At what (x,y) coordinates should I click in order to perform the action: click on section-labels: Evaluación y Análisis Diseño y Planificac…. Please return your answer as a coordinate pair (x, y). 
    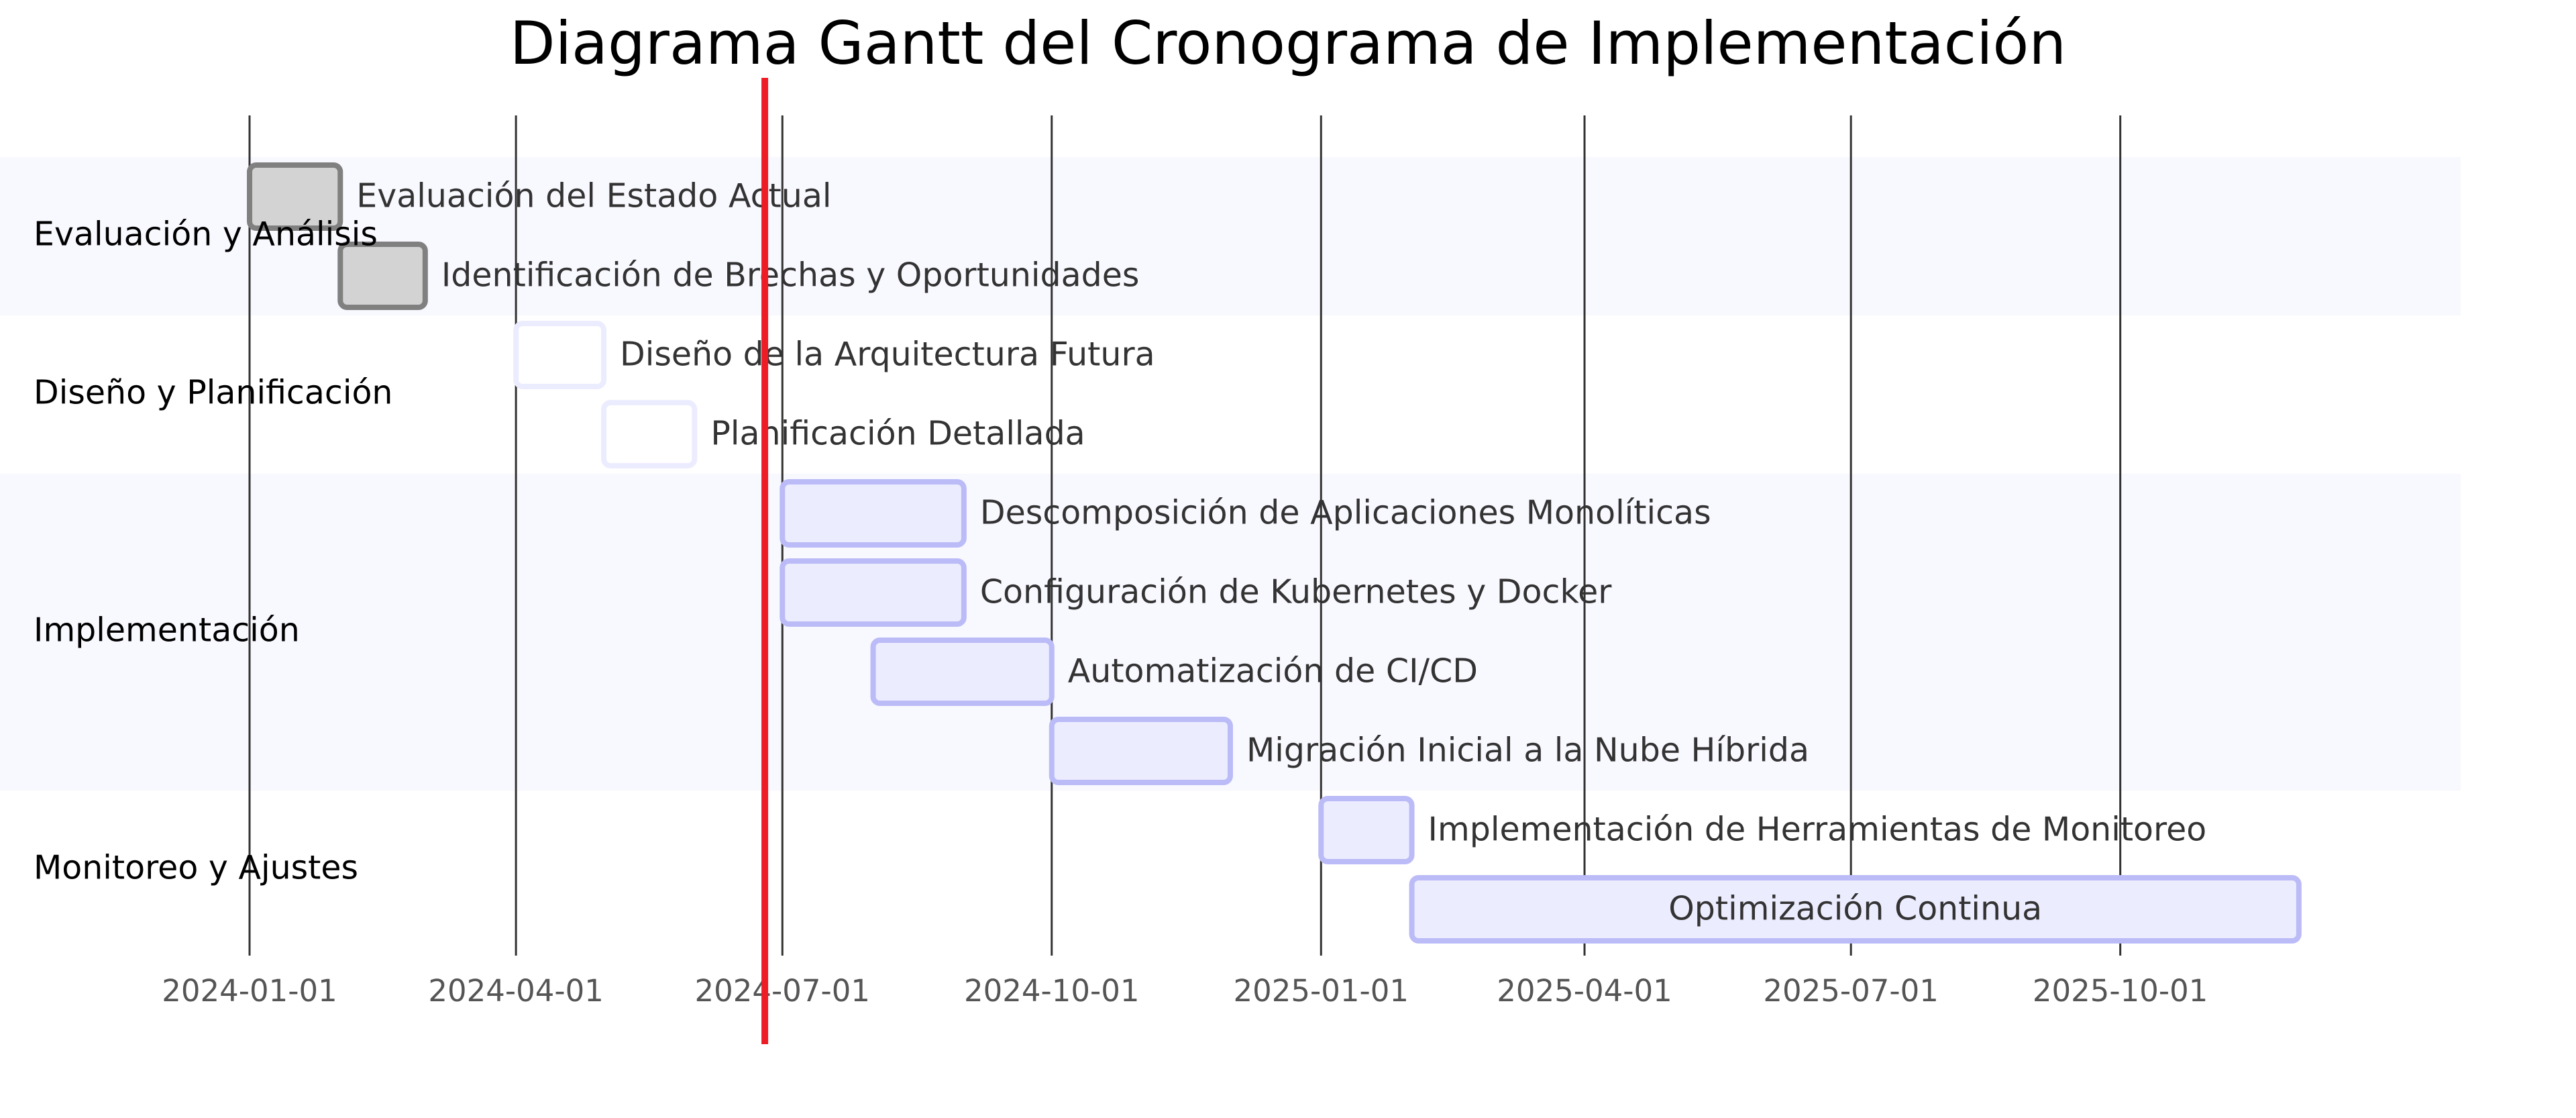
    Looking at the image, I should click on (213, 551).